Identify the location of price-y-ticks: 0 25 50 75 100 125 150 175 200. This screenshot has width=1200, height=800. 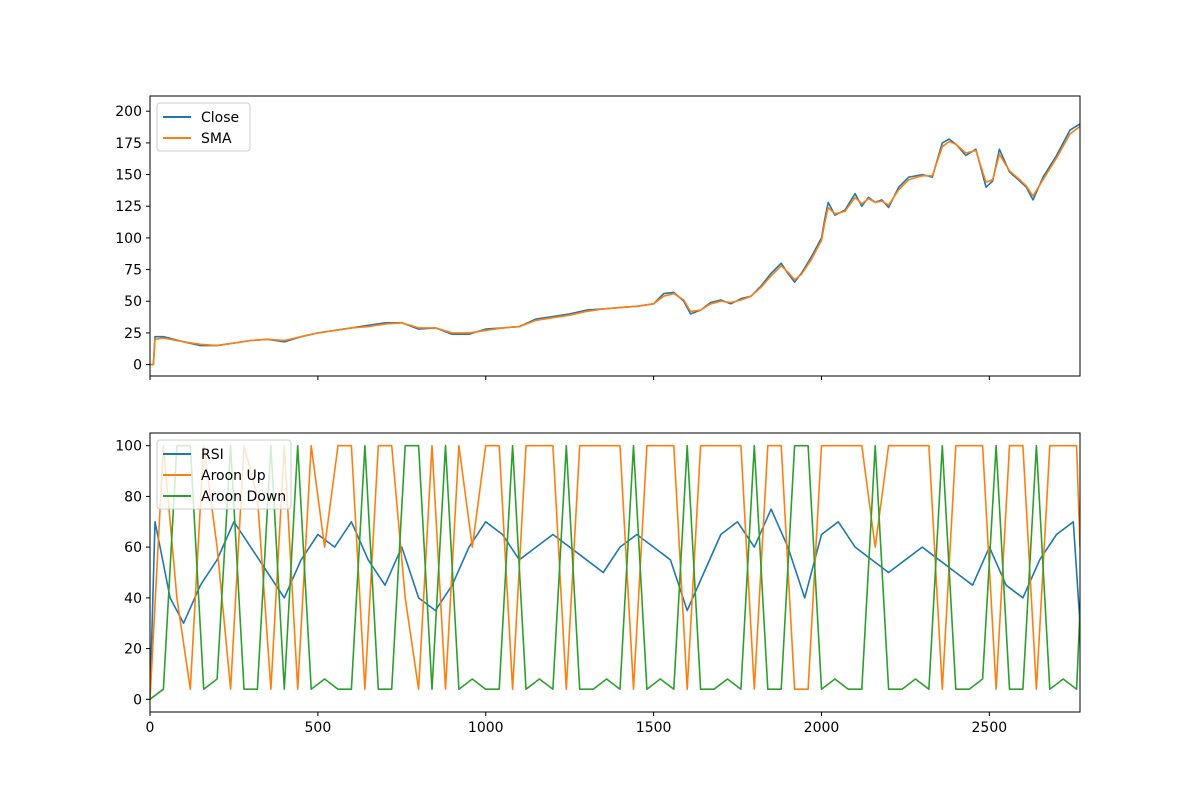
(132, 239).